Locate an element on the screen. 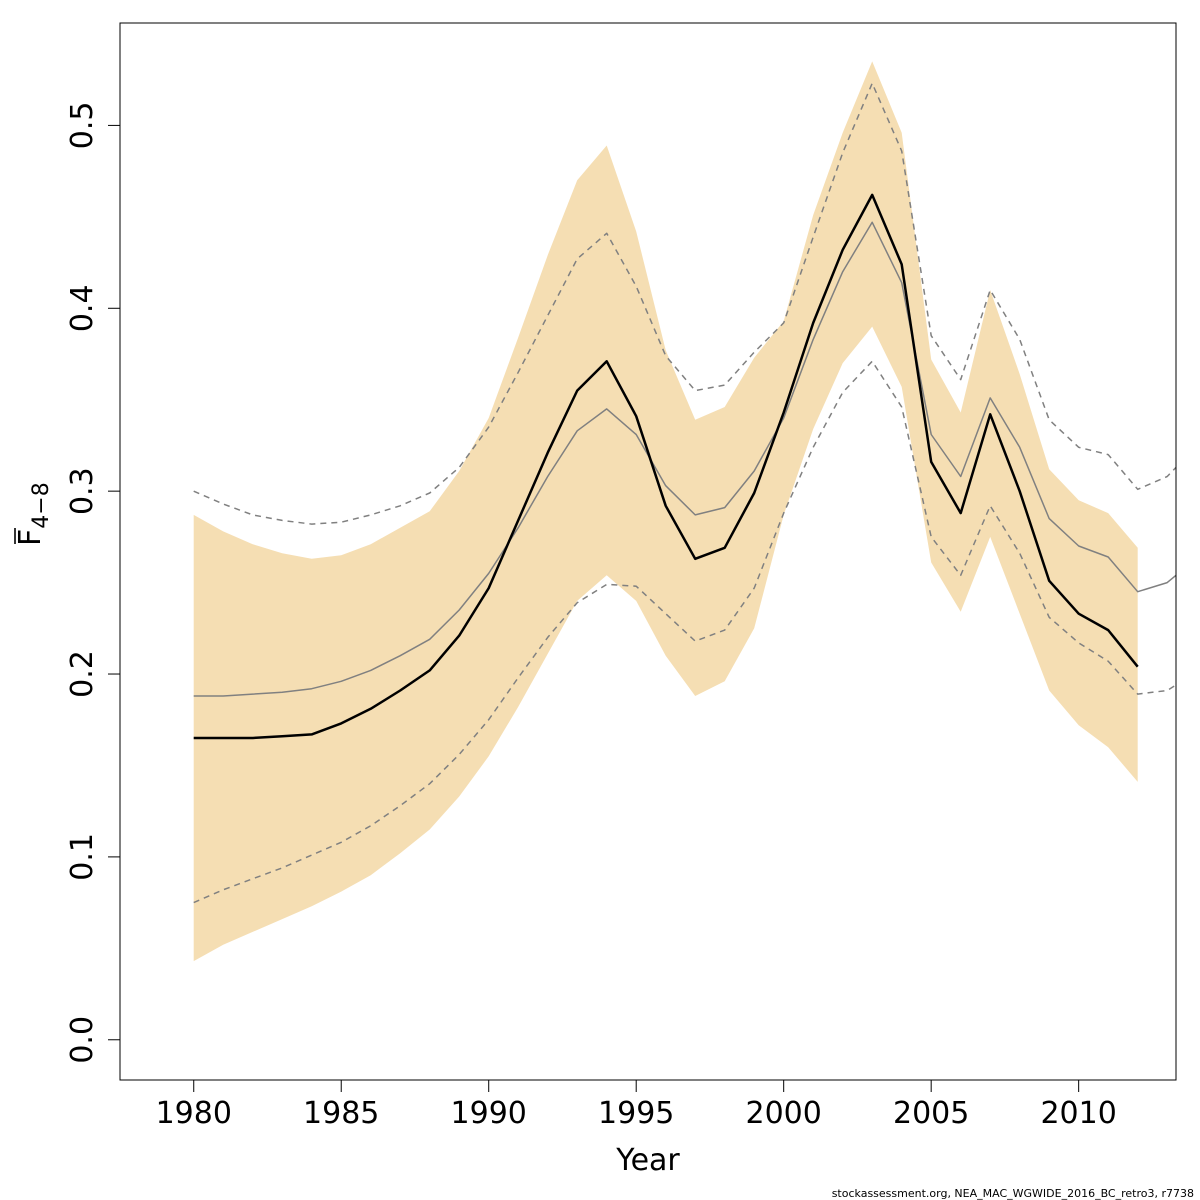 The width and height of the screenshot is (1200, 1200). x-tick-label: 2005 is located at coordinates (931, 1113).